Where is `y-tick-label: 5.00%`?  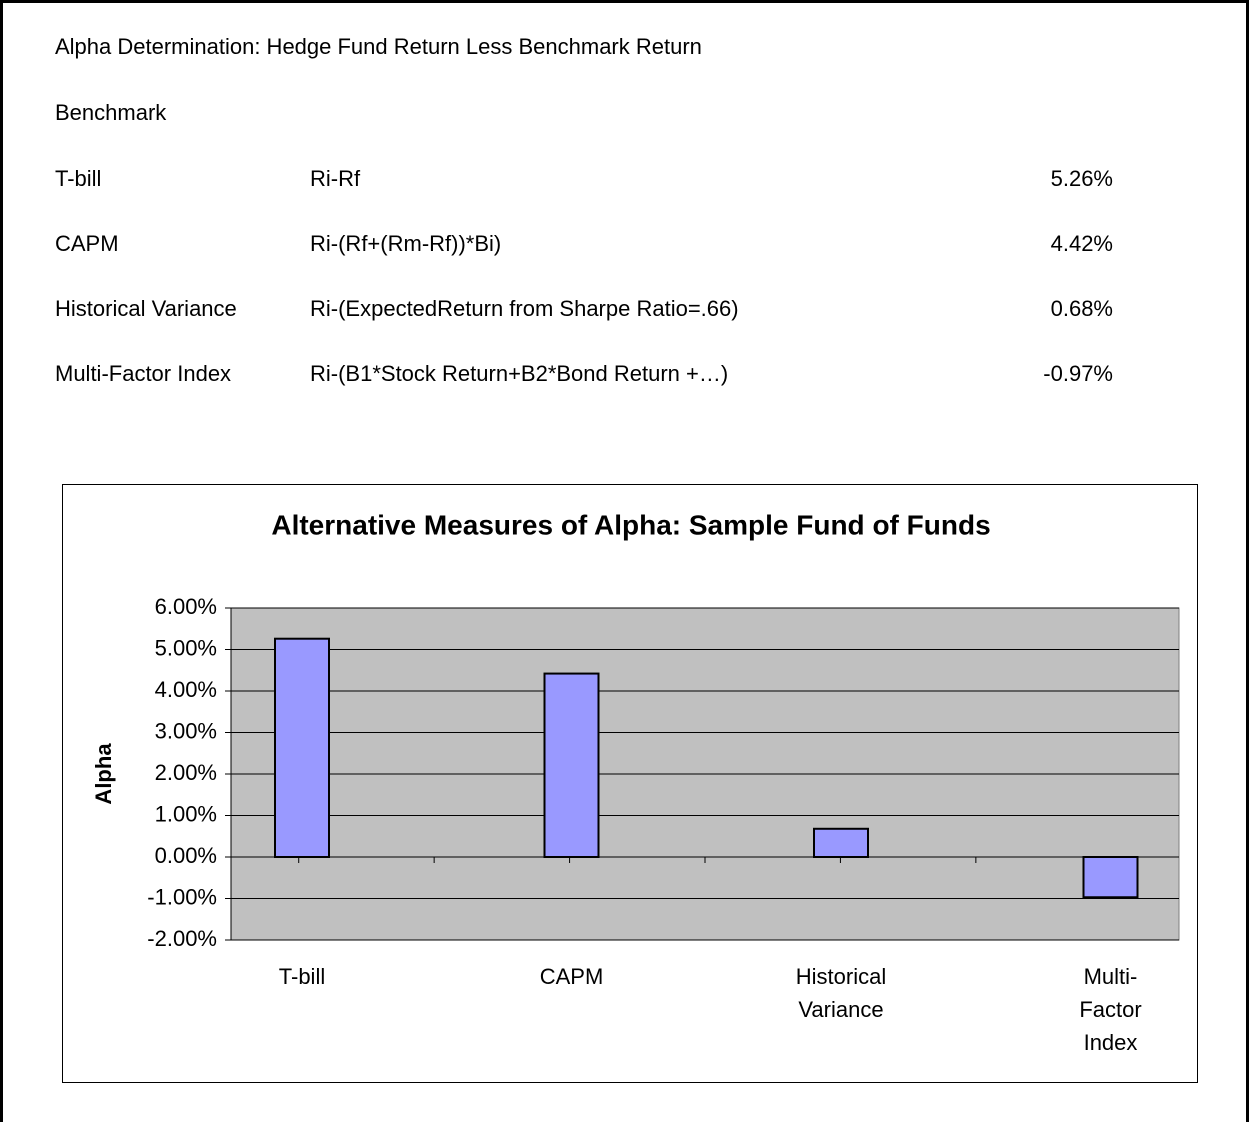 y-tick-label: 5.00% is located at coordinates (186, 647).